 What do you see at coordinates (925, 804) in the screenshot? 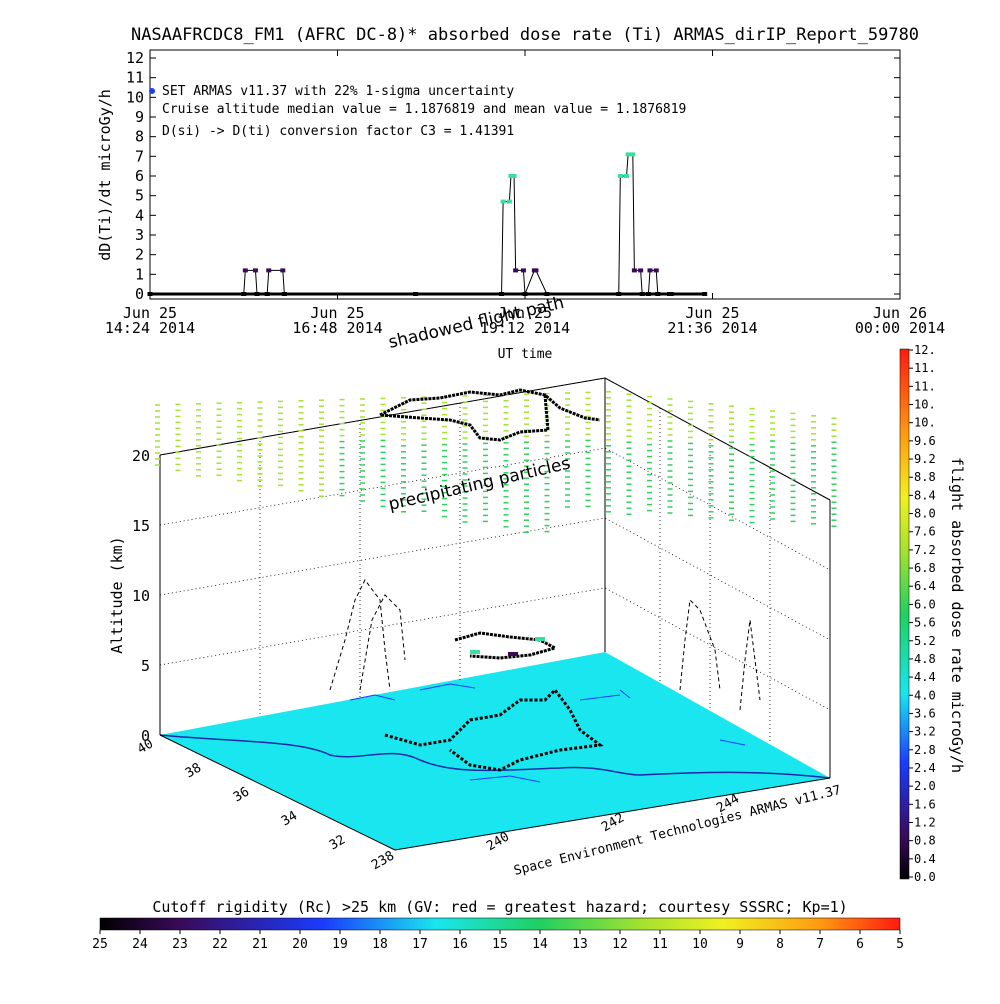
I see `colorbar-tick-label: 1.6` at bounding box center [925, 804].